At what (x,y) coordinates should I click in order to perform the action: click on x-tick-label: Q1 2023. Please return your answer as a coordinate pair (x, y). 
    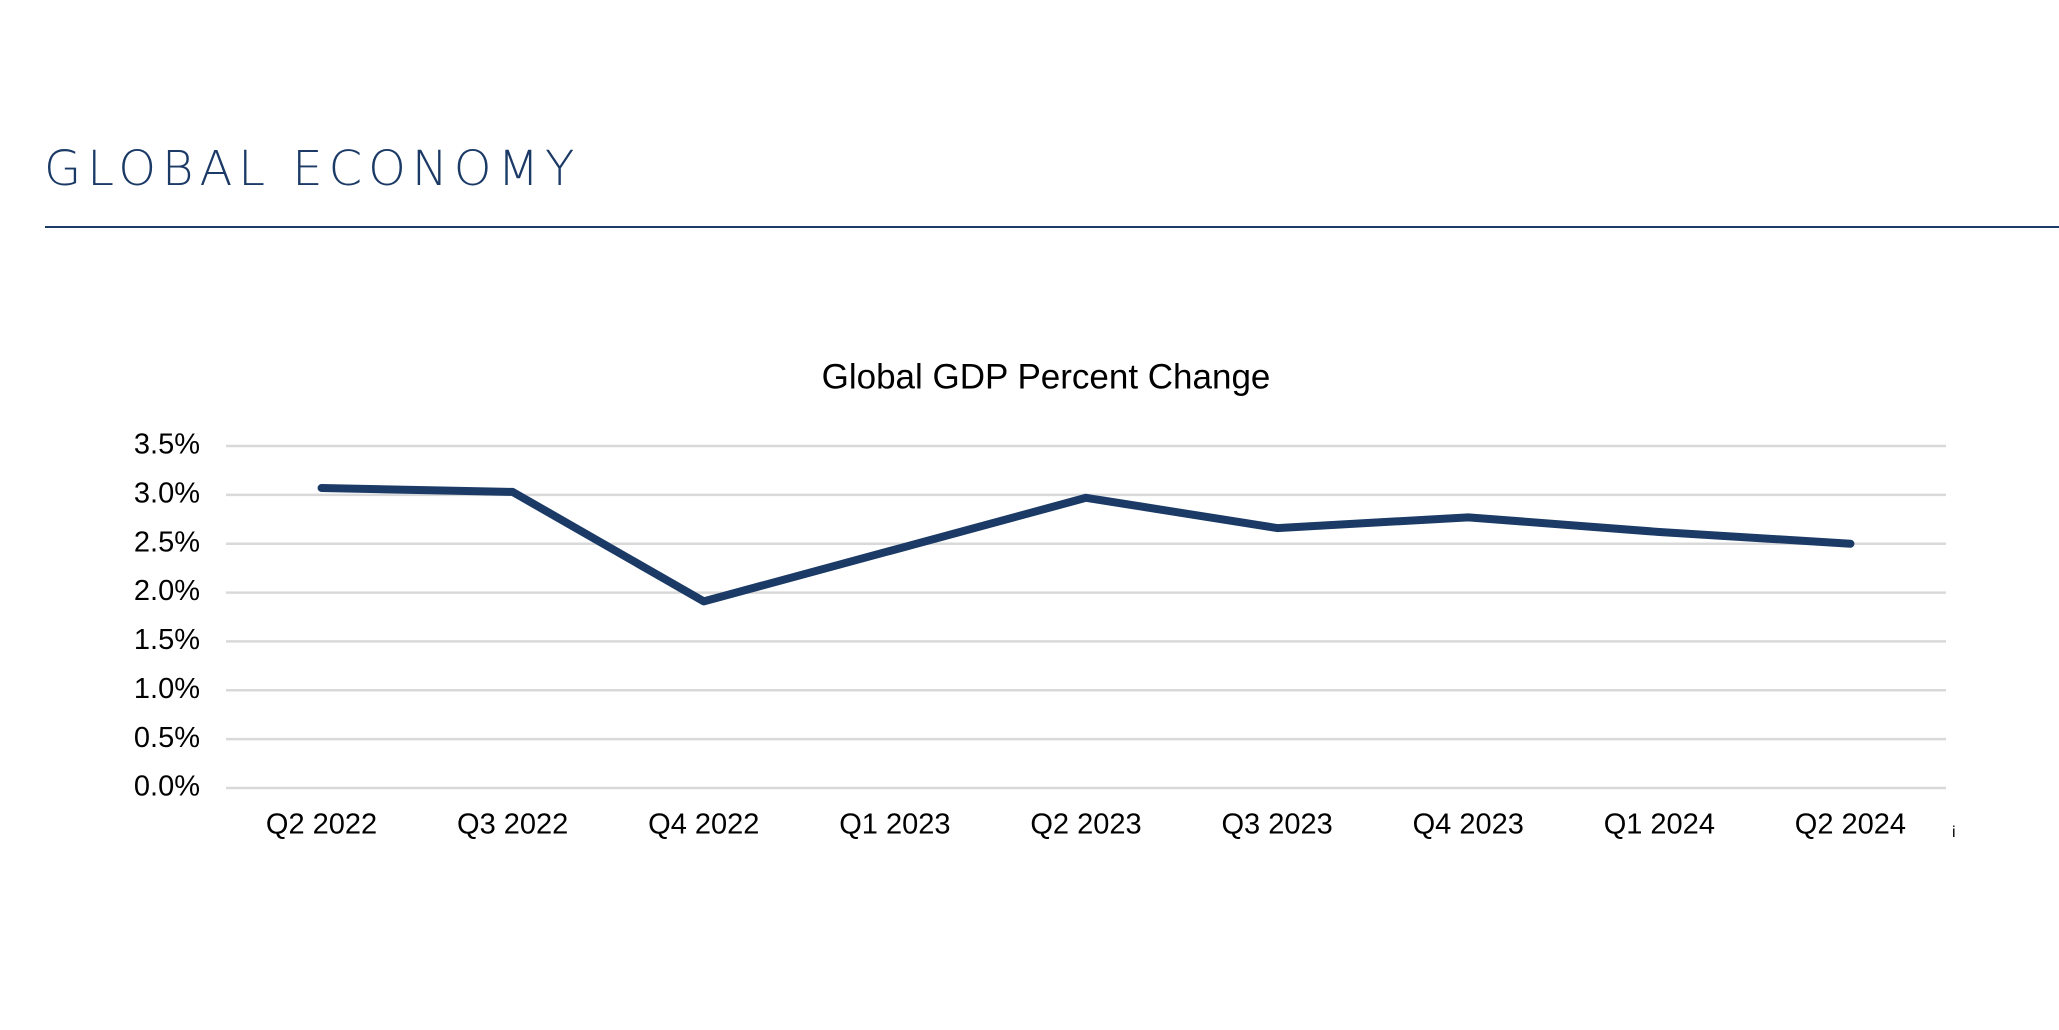
    Looking at the image, I should click on (894, 825).